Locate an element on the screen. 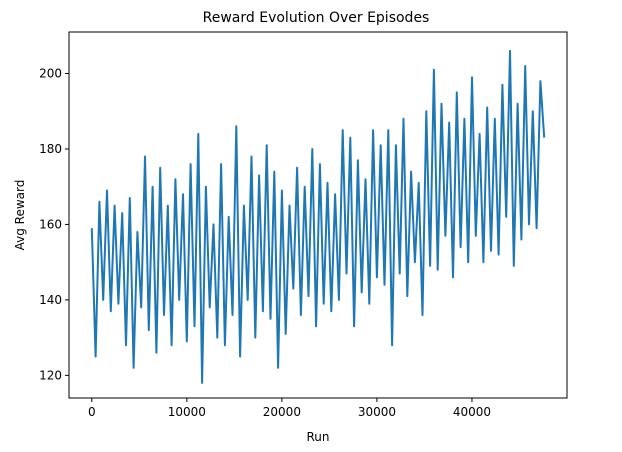 The image size is (622, 452). chart-title: Reward Evolution Over Episodes is located at coordinates (316, 18).